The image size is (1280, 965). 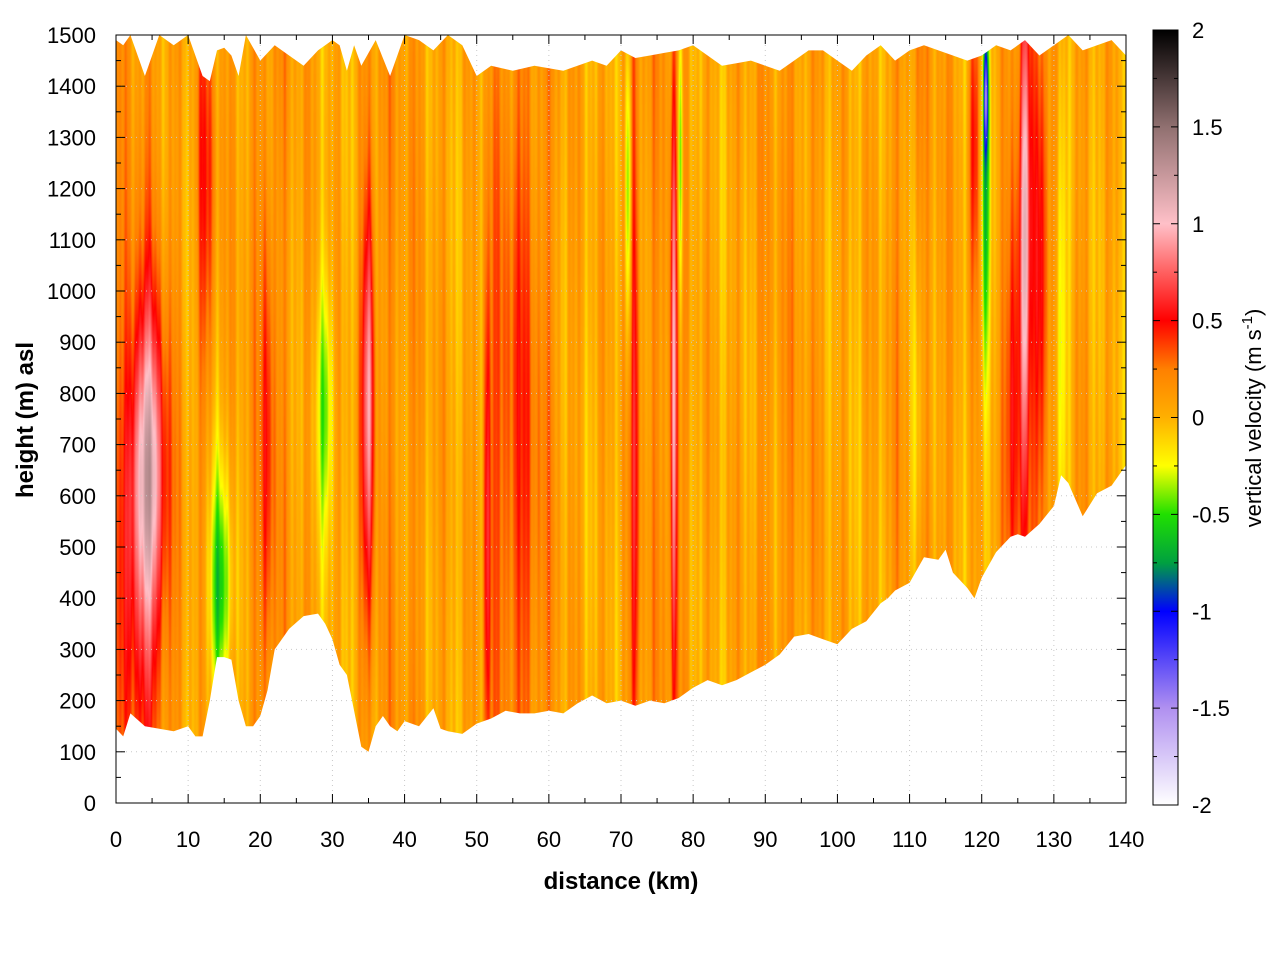 What do you see at coordinates (837, 839) in the screenshot?
I see `x-tick-label: 100` at bounding box center [837, 839].